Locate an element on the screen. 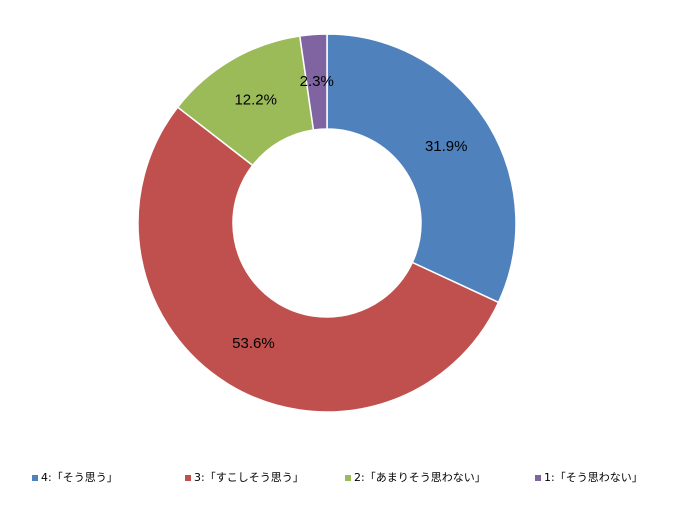  data-label: 31.9% is located at coordinates (446, 146).